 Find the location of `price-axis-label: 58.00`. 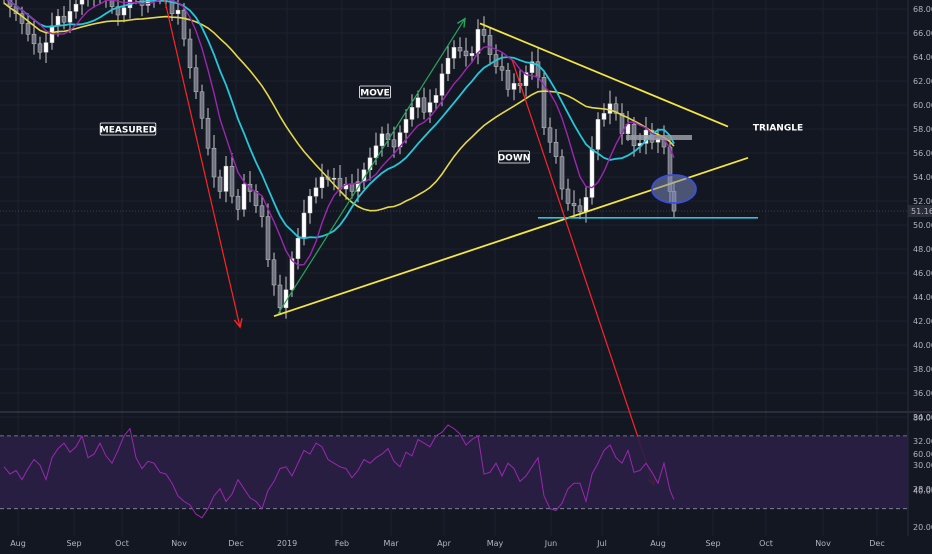

price-axis-label: 58.00 is located at coordinates (922, 129).